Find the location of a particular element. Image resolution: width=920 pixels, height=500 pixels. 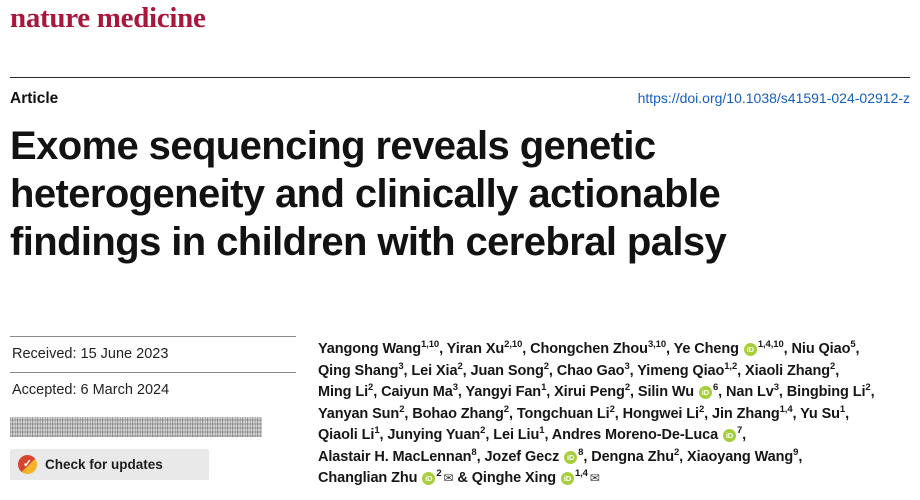

author-text: , Junying Yuan is located at coordinates (430, 435).